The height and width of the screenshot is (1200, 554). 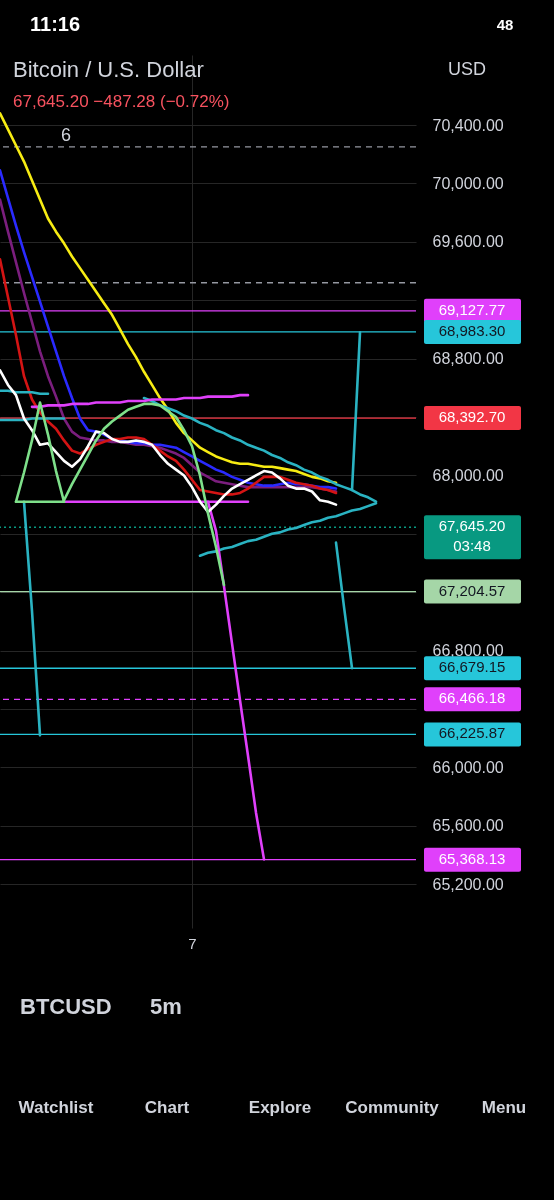 I want to click on x-tick-label: 7, so click(x=192, y=943).